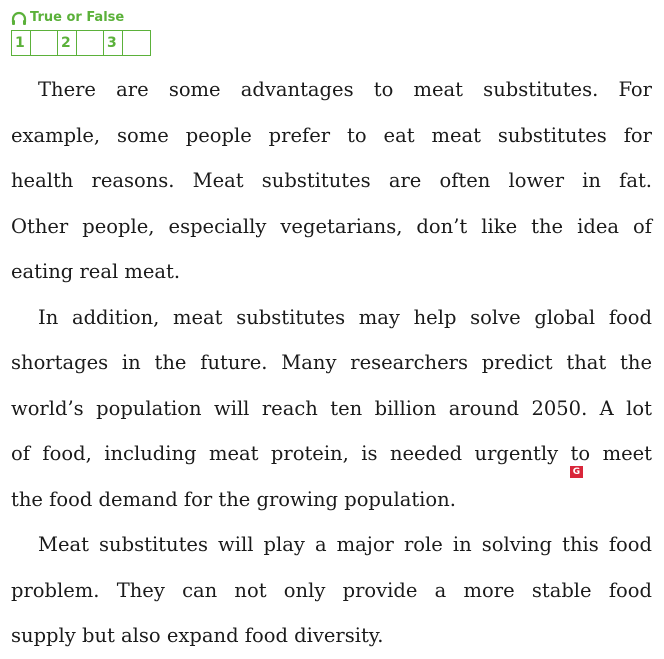 Image resolution: width=664 pixels, height=659 pixels. I want to click on text-line: supply but also expand food diversity., so click(197, 635).